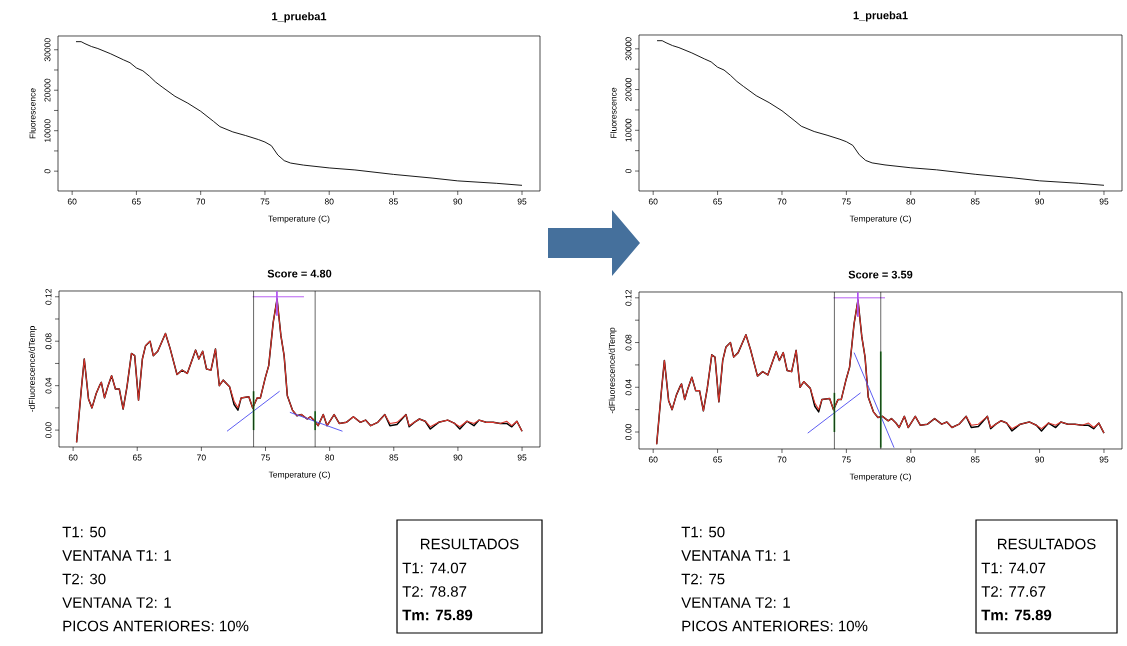 The height and width of the screenshot is (646, 1127). Describe the element at coordinates (880, 274) in the screenshot. I see `chart-title: Score = 3.59` at that location.